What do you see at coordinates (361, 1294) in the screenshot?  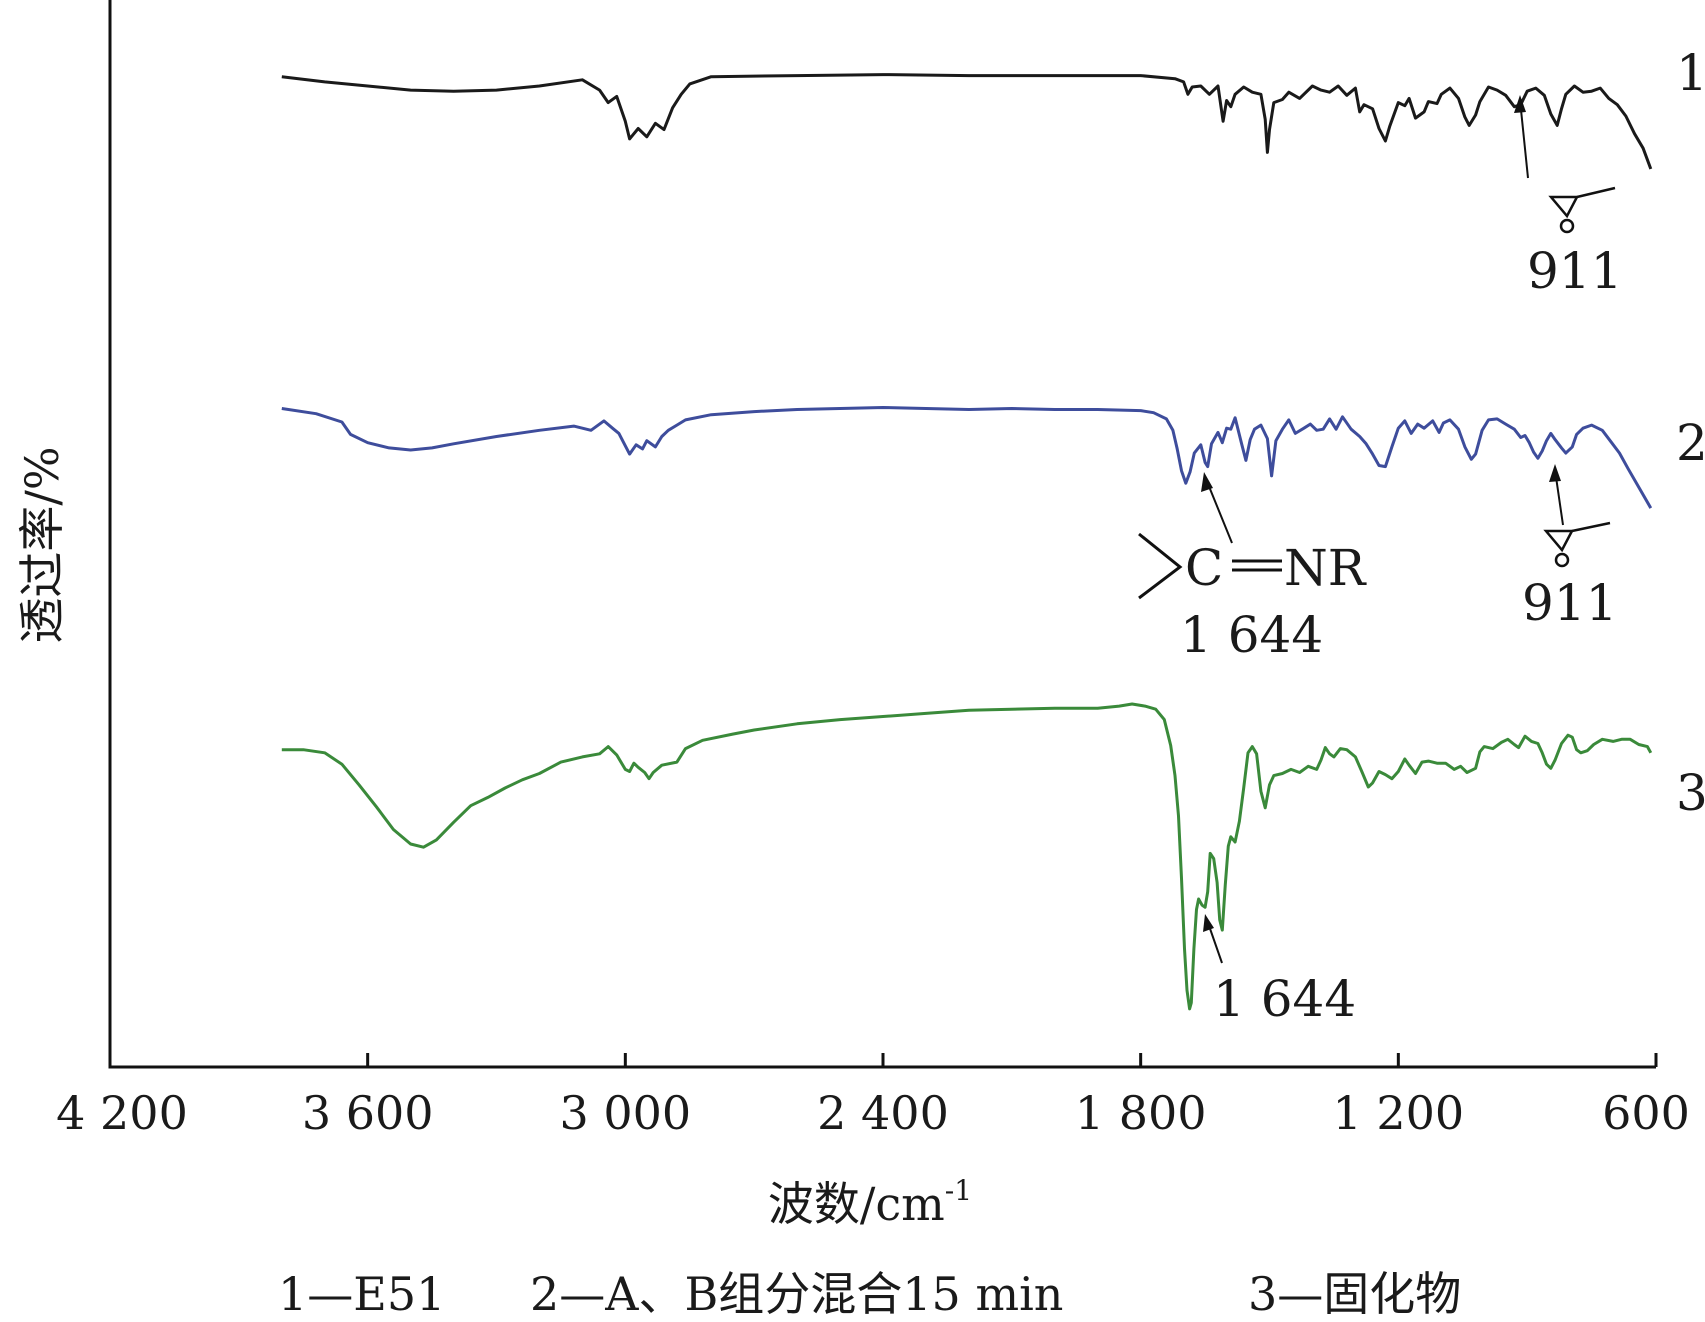 I see `legend-item-1: 1—E51` at bounding box center [361, 1294].